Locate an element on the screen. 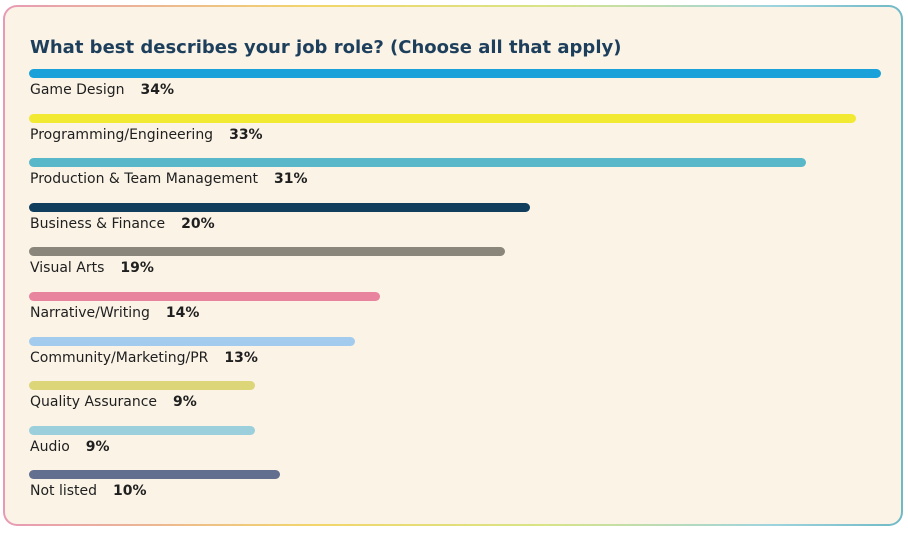 This screenshot has height=535, width=908. bar-quality-assurance is located at coordinates (142, 386).